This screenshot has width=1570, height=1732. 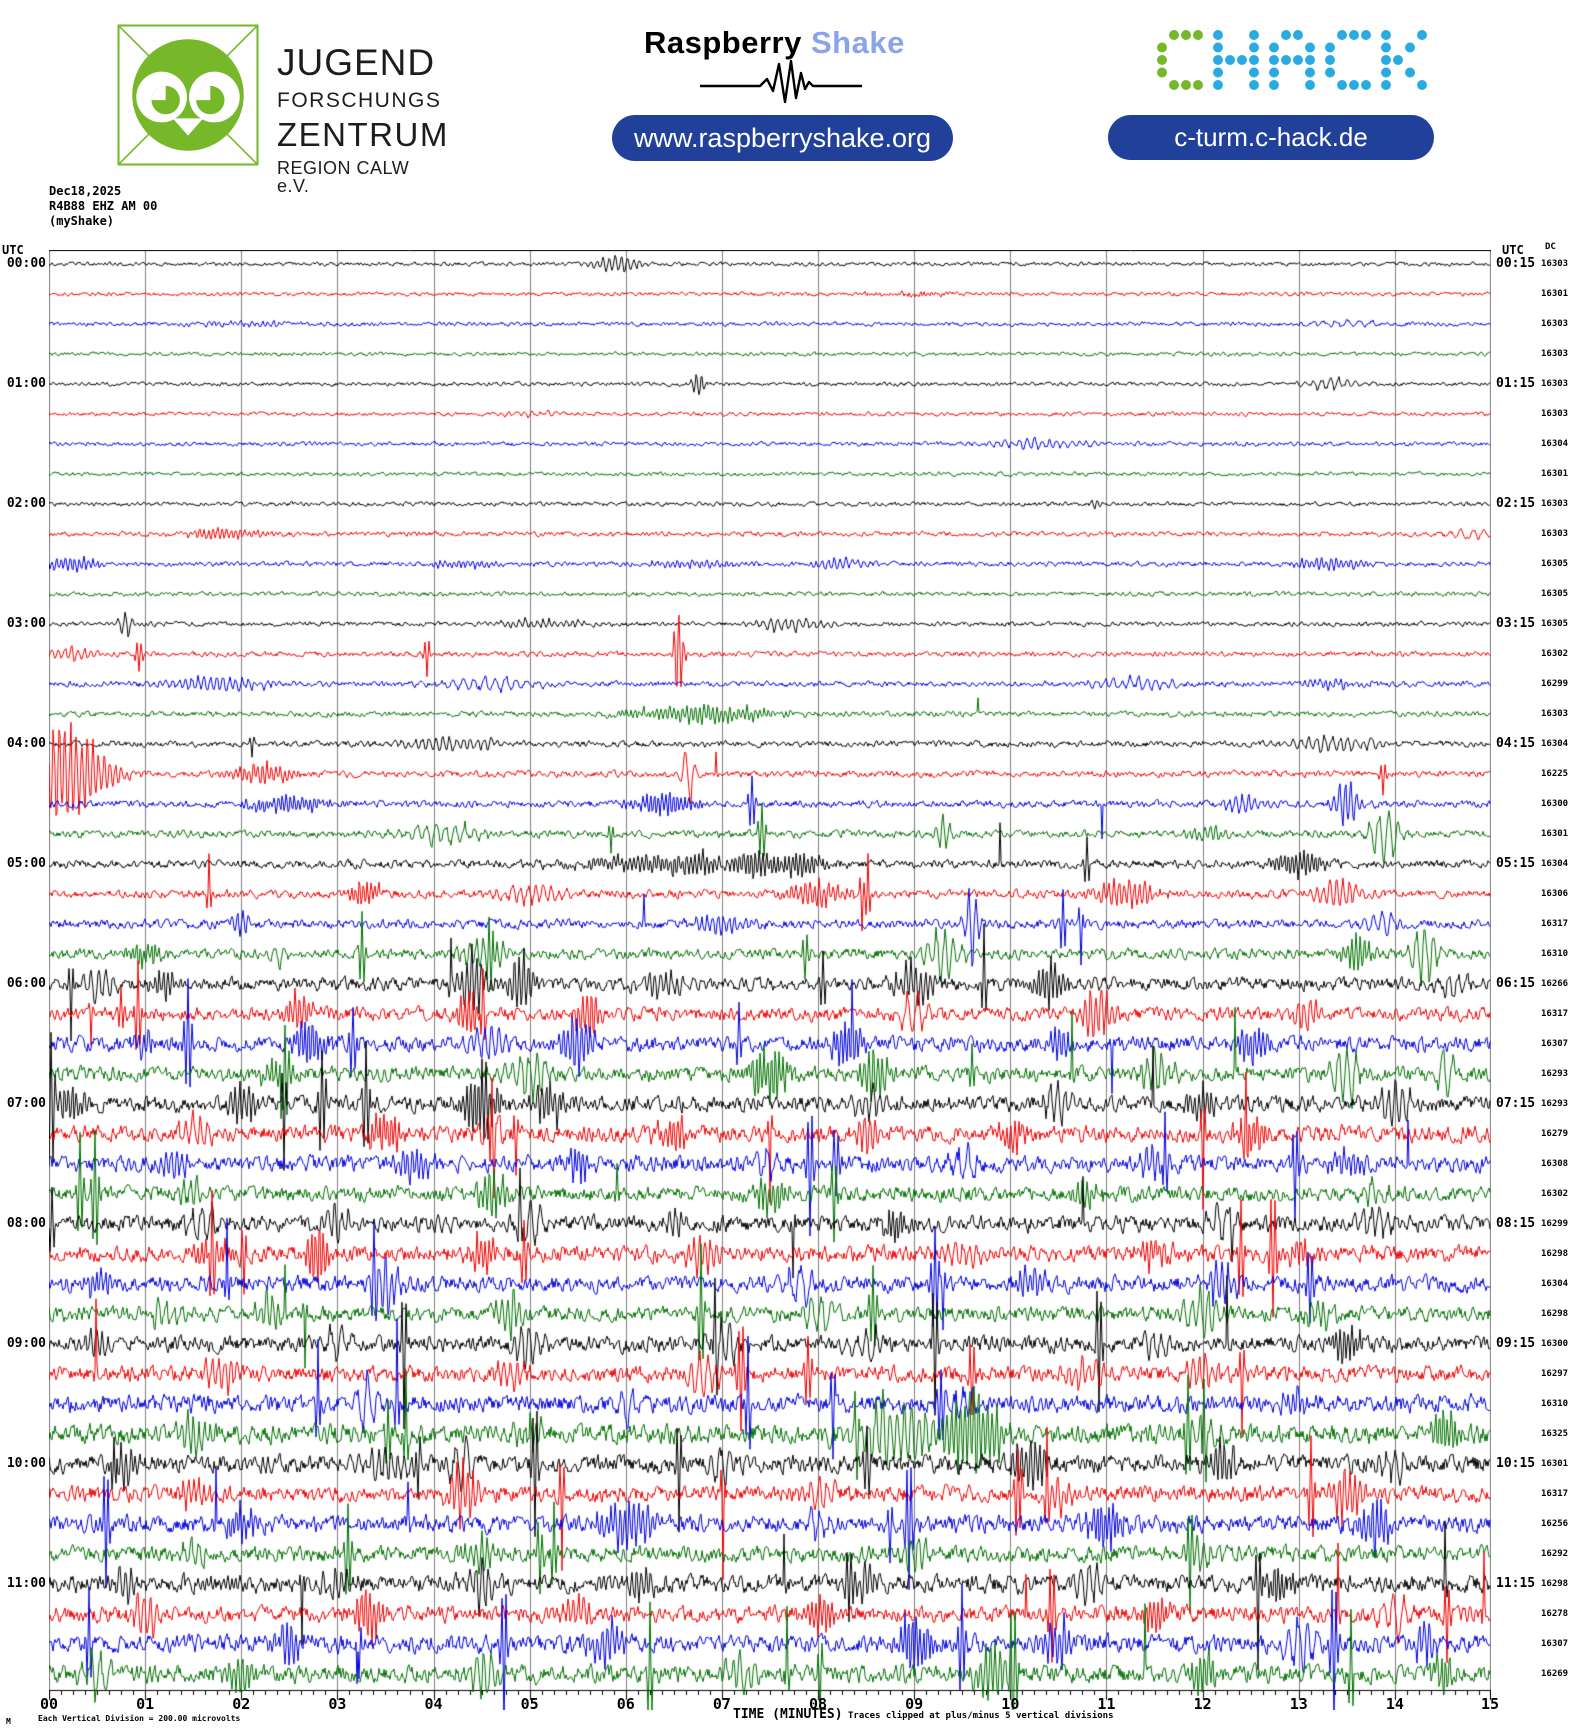 What do you see at coordinates (723, 42) in the screenshot?
I see `raspberry-word: Raspberry` at bounding box center [723, 42].